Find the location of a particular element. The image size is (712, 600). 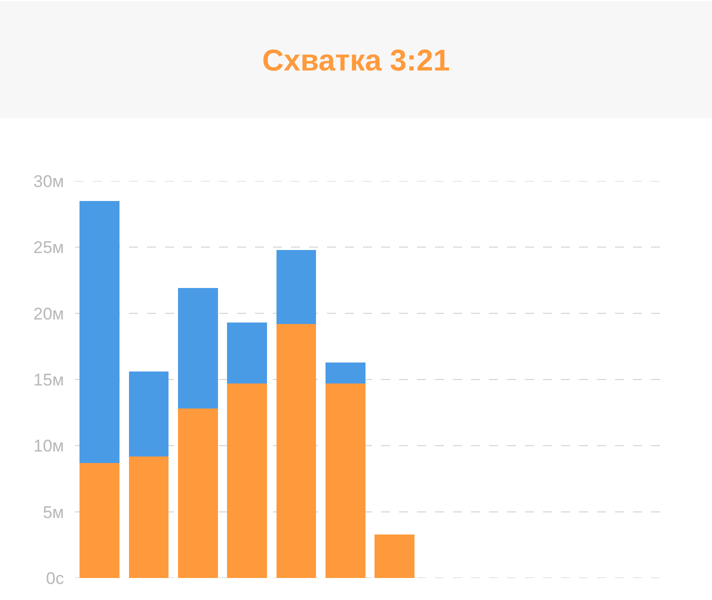

y-tick-label: 30м is located at coordinates (48, 181).